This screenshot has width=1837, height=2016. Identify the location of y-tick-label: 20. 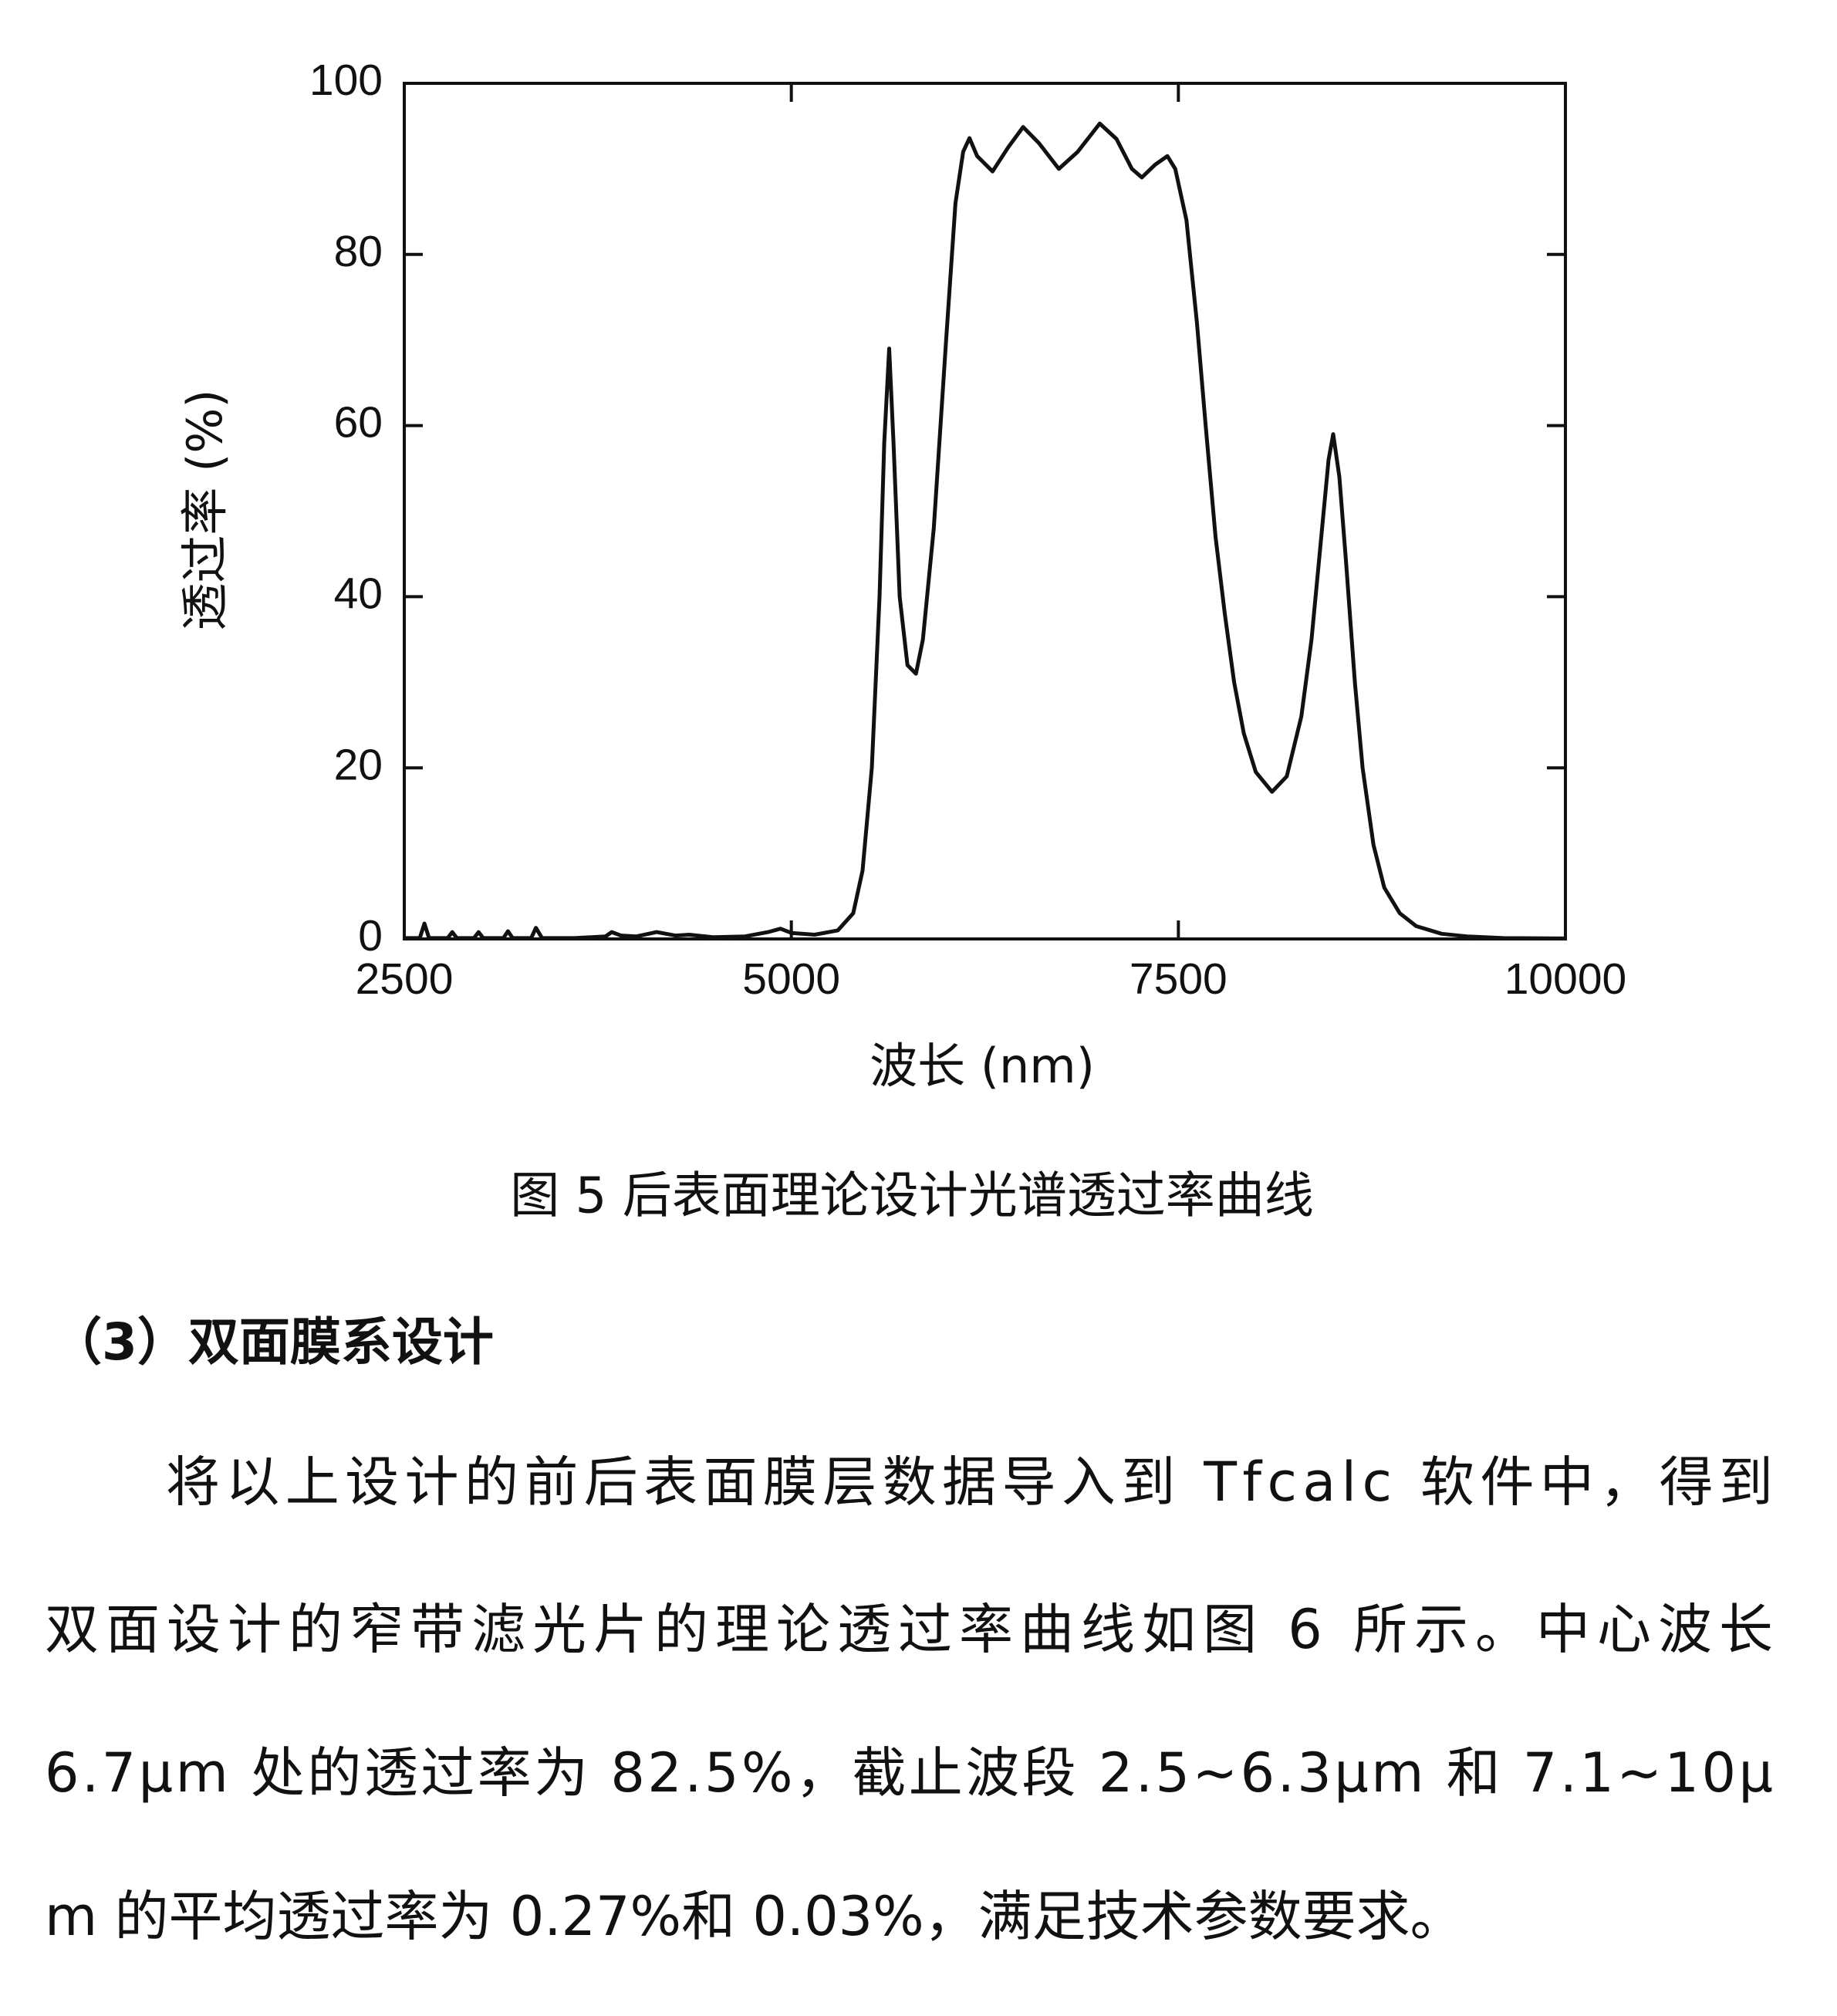
(358, 764).